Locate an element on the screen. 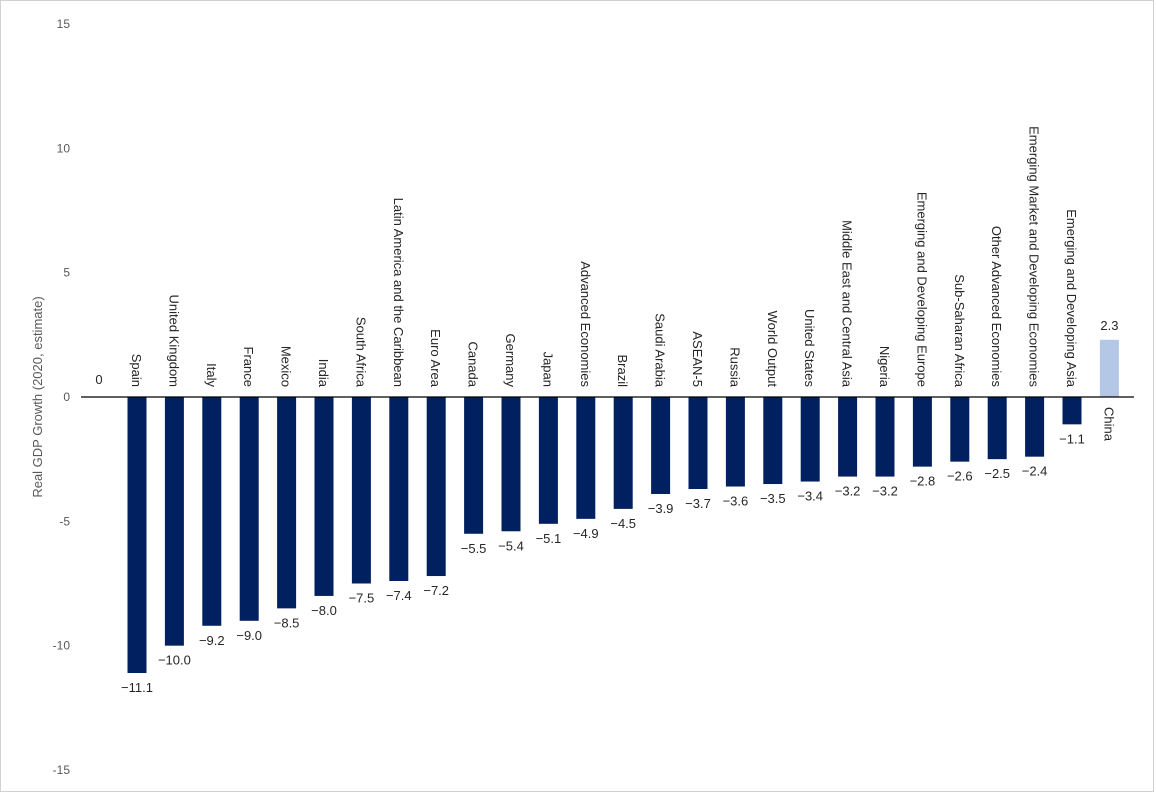 The width and height of the screenshot is (1156, 794). category-label: Germany is located at coordinates (510, 361).